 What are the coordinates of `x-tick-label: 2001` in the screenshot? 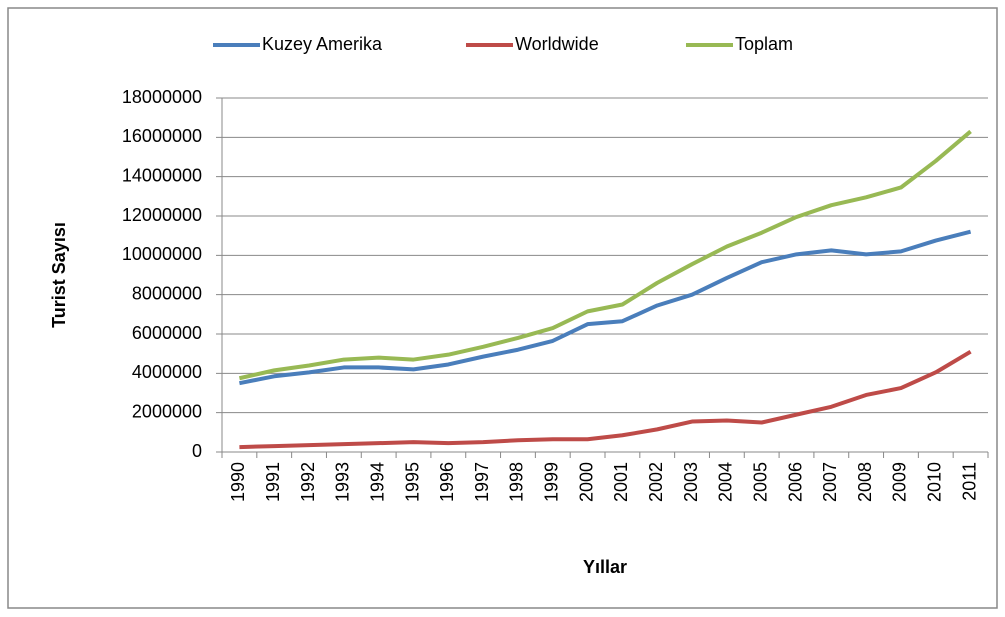 It's located at (621, 482).